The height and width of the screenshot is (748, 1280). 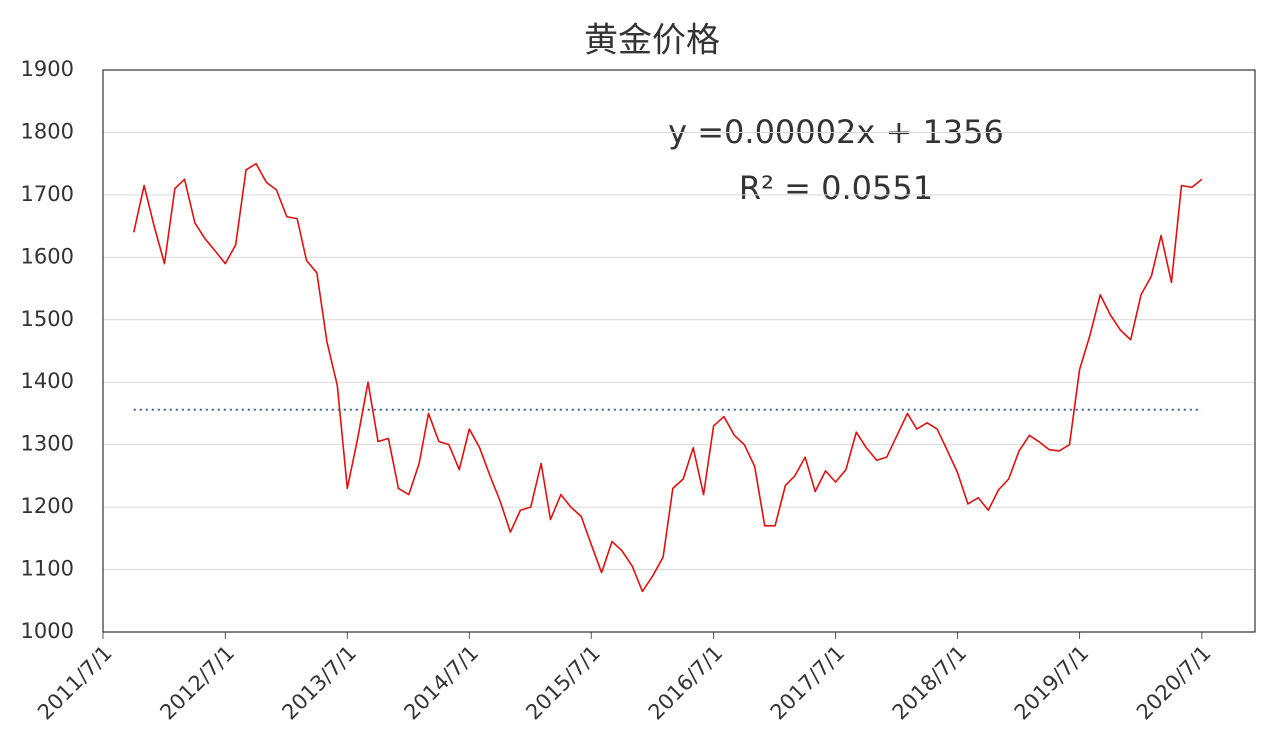 What do you see at coordinates (47, 131) in the screenshot?
I see `y-tick-label: 1800` at bounding box center [47, 131].